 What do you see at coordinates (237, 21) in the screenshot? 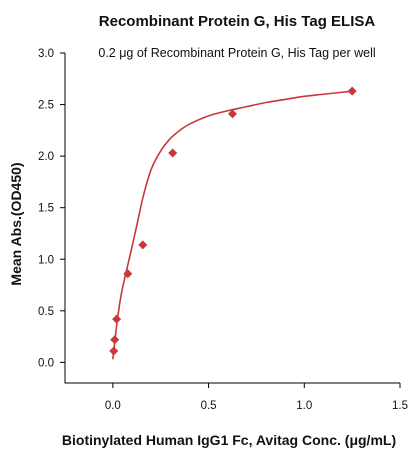
I see `chart-title: Recombinant Protein G, His Tag ELISA` at bounding box center [237, 21].